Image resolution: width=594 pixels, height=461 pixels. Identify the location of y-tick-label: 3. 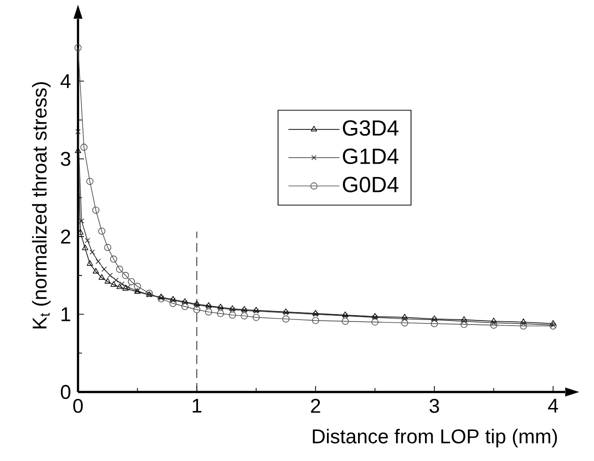
(65, 159).